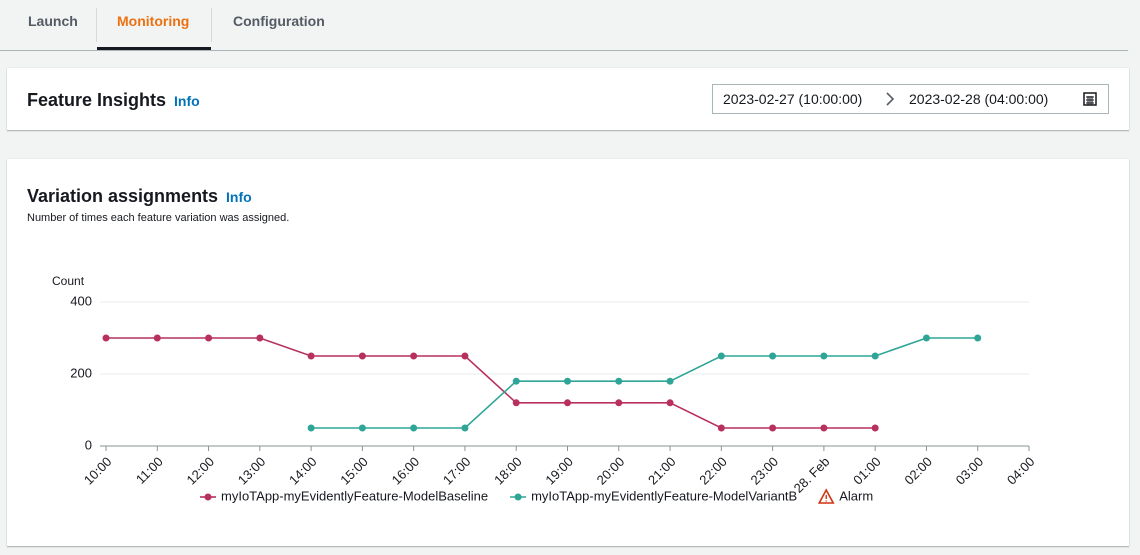 The image size is (1140, 555). Describe the element at coordinates (611, 471) in the screenshot. I see `x-tick-label: 20:00` at that location.